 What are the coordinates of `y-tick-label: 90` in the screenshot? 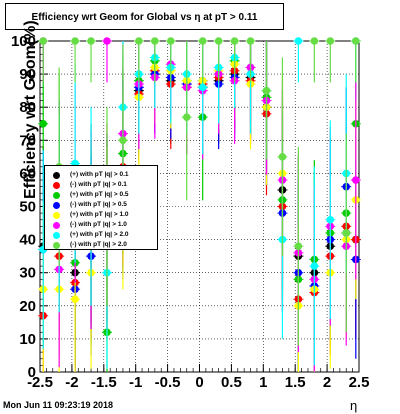 It's located at (27, 74).